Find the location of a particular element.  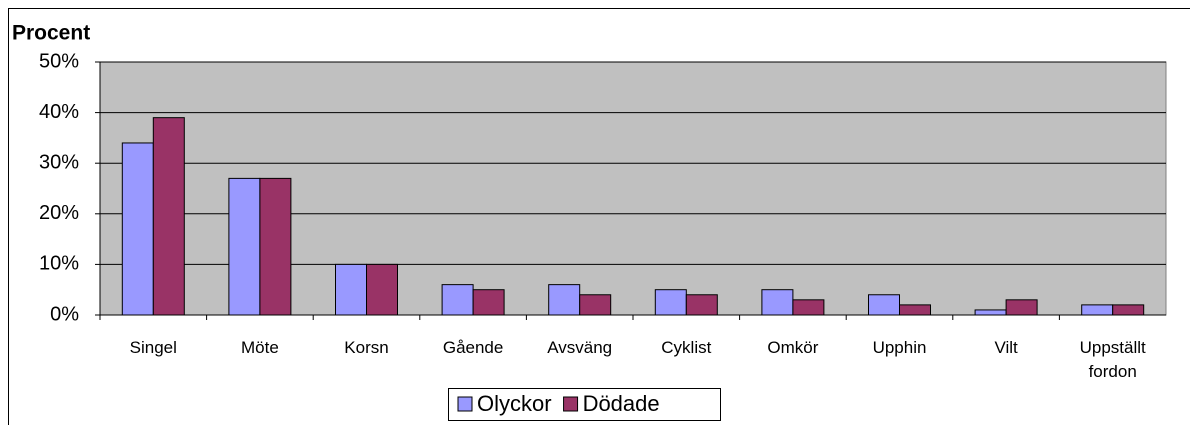

y-tick-label: 0% is located at coordinates (64, 314).